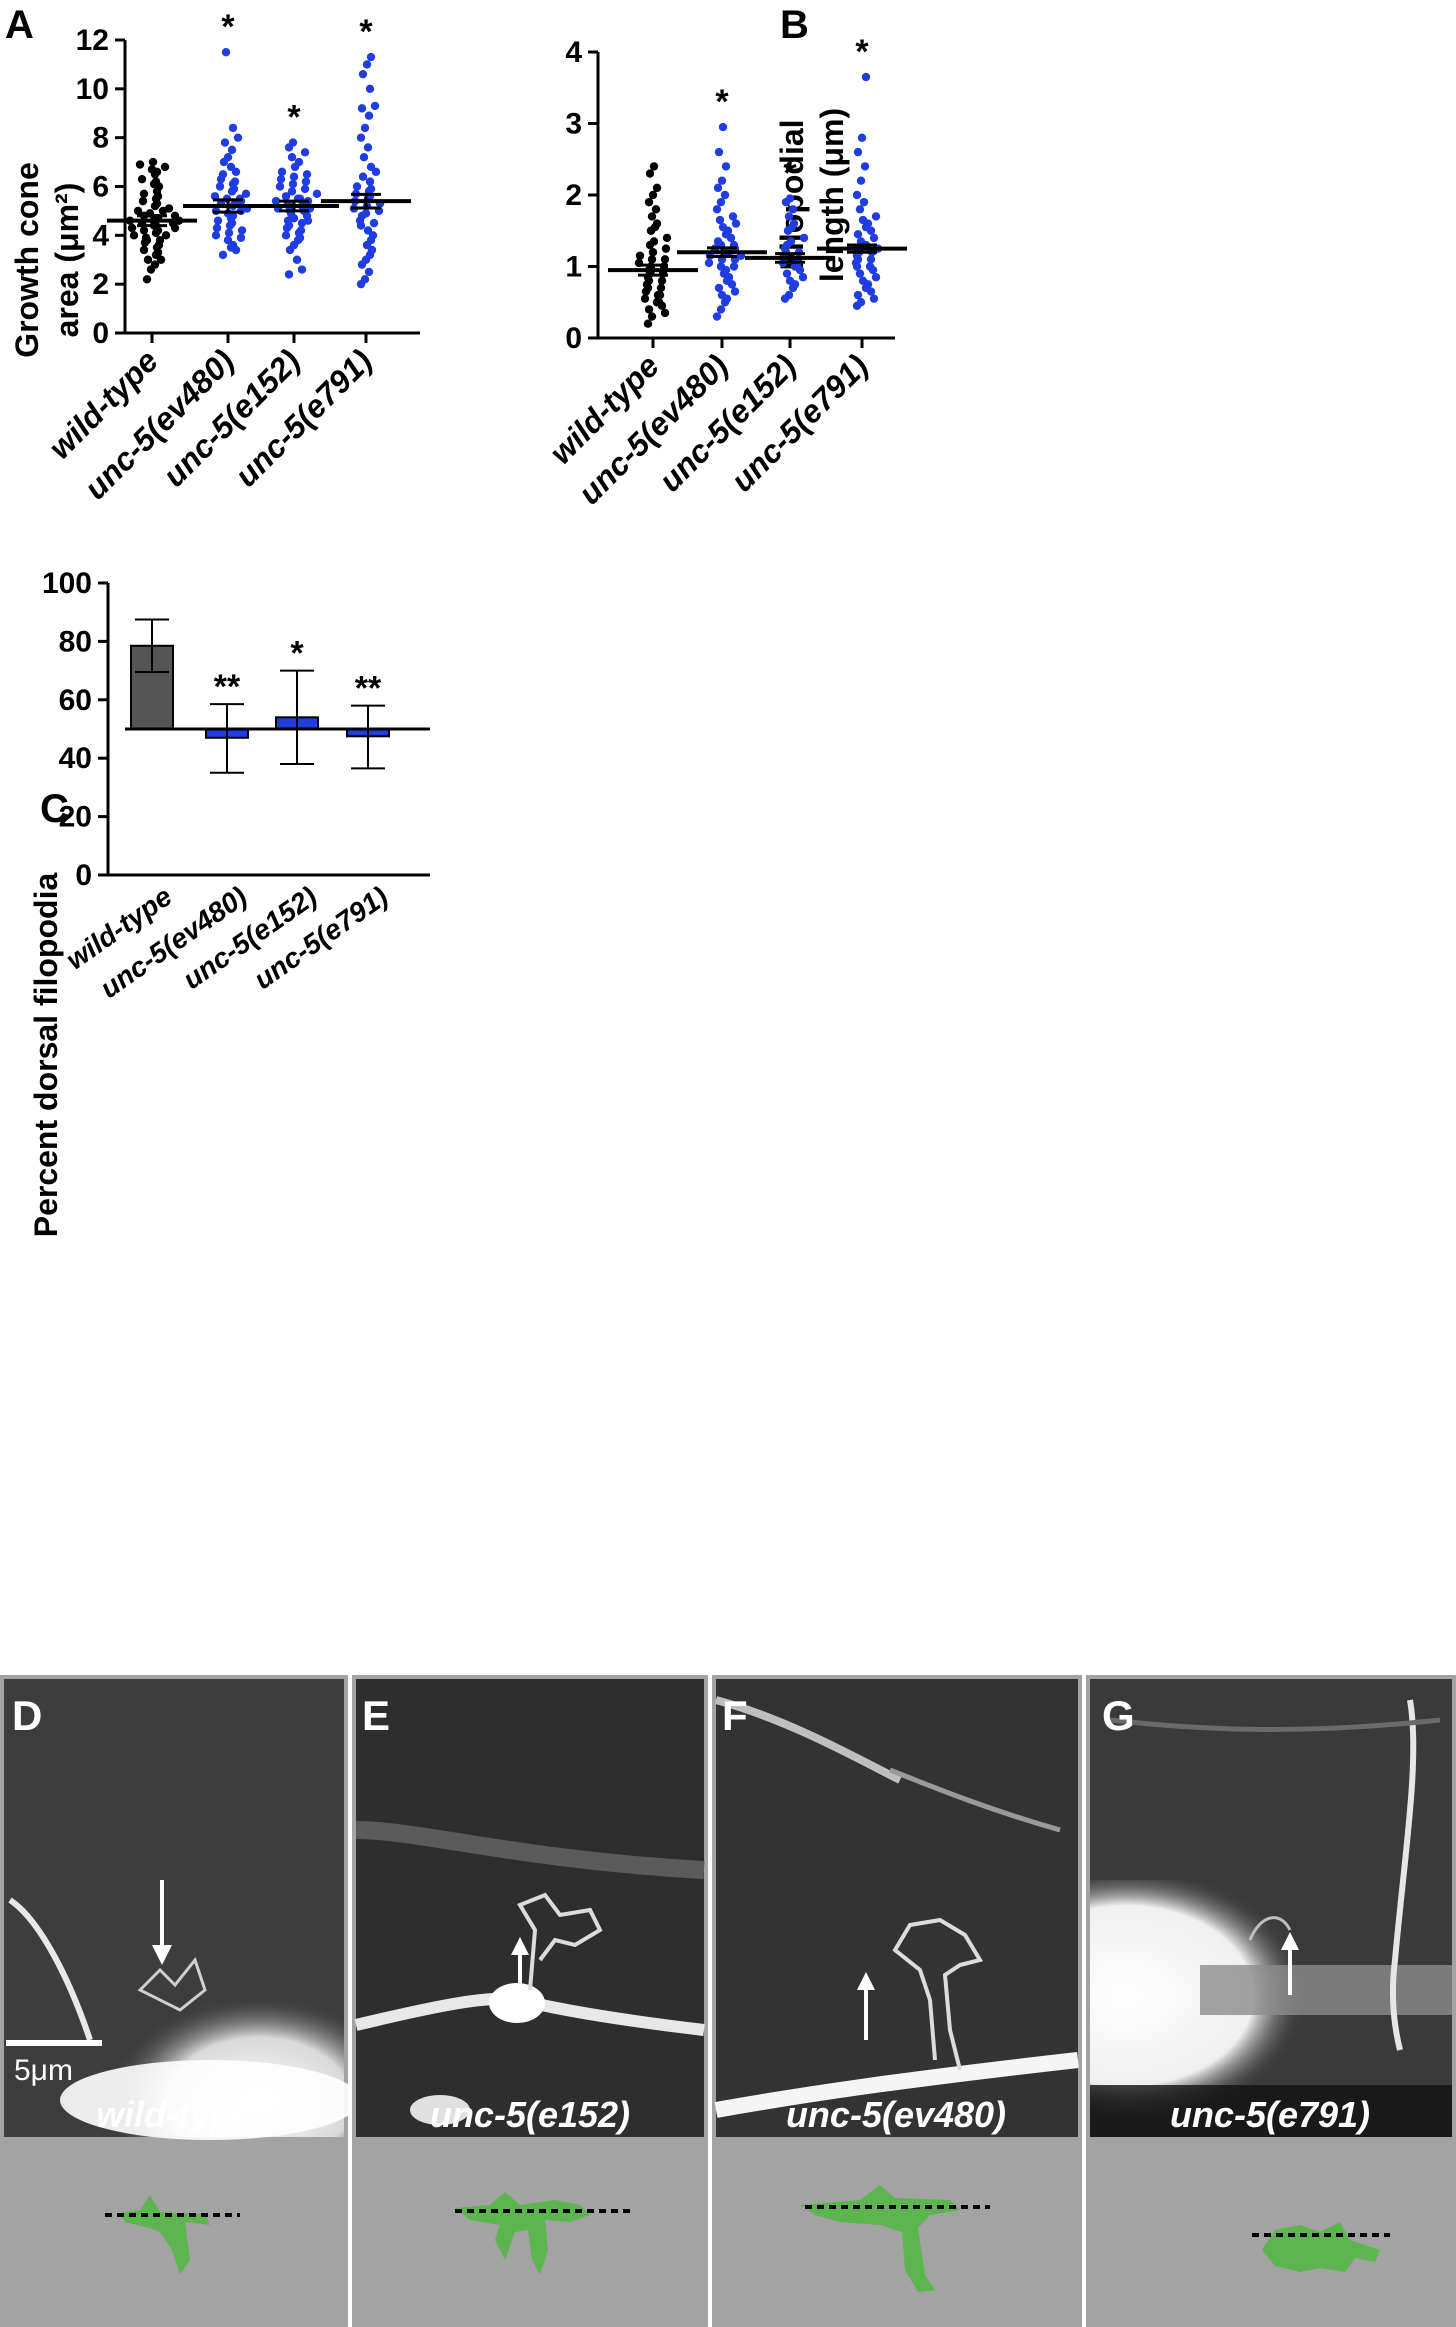  Describe the element at coordinates (517, 2003) in the screenshot. I see `micrograph-e-cell-body` at that location.